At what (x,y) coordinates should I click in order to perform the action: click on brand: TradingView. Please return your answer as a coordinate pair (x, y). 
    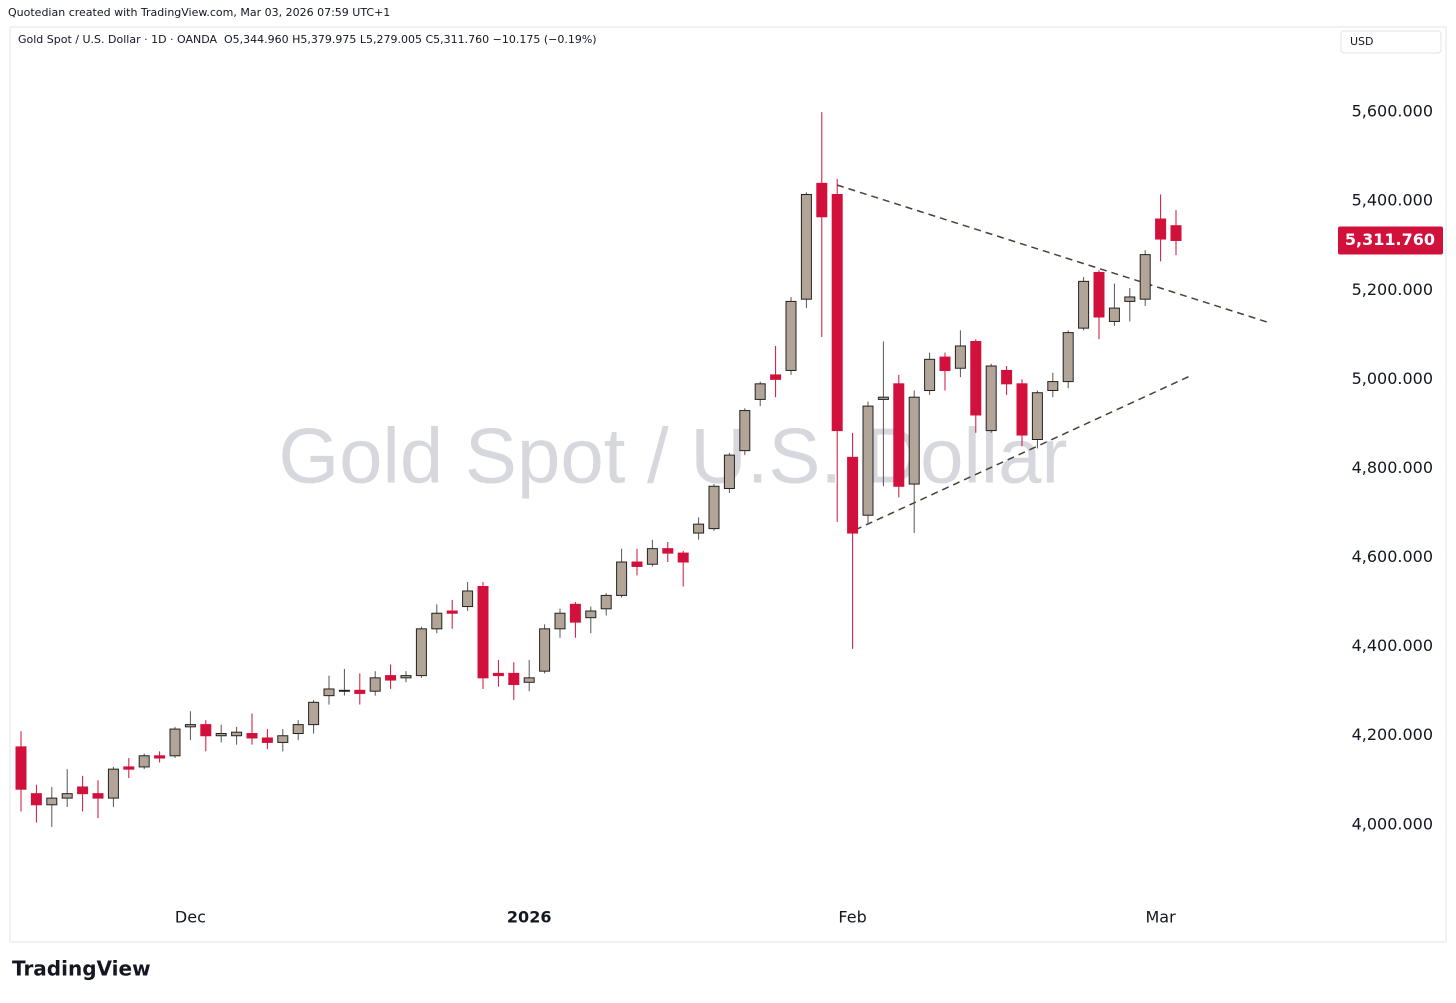
    Looking at the image, I should click on (81, 969).